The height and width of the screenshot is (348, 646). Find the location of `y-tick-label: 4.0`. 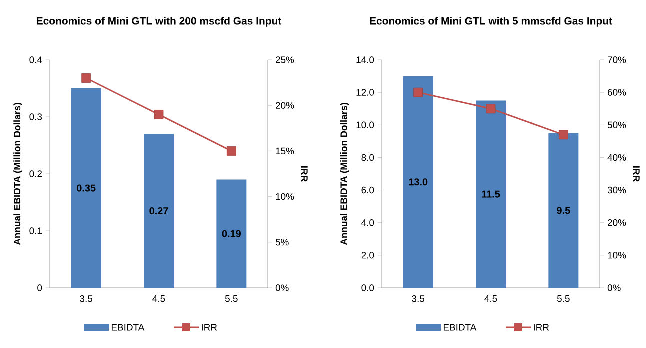

y-tick-label: 4.0 is located at coordinates (368, 223).